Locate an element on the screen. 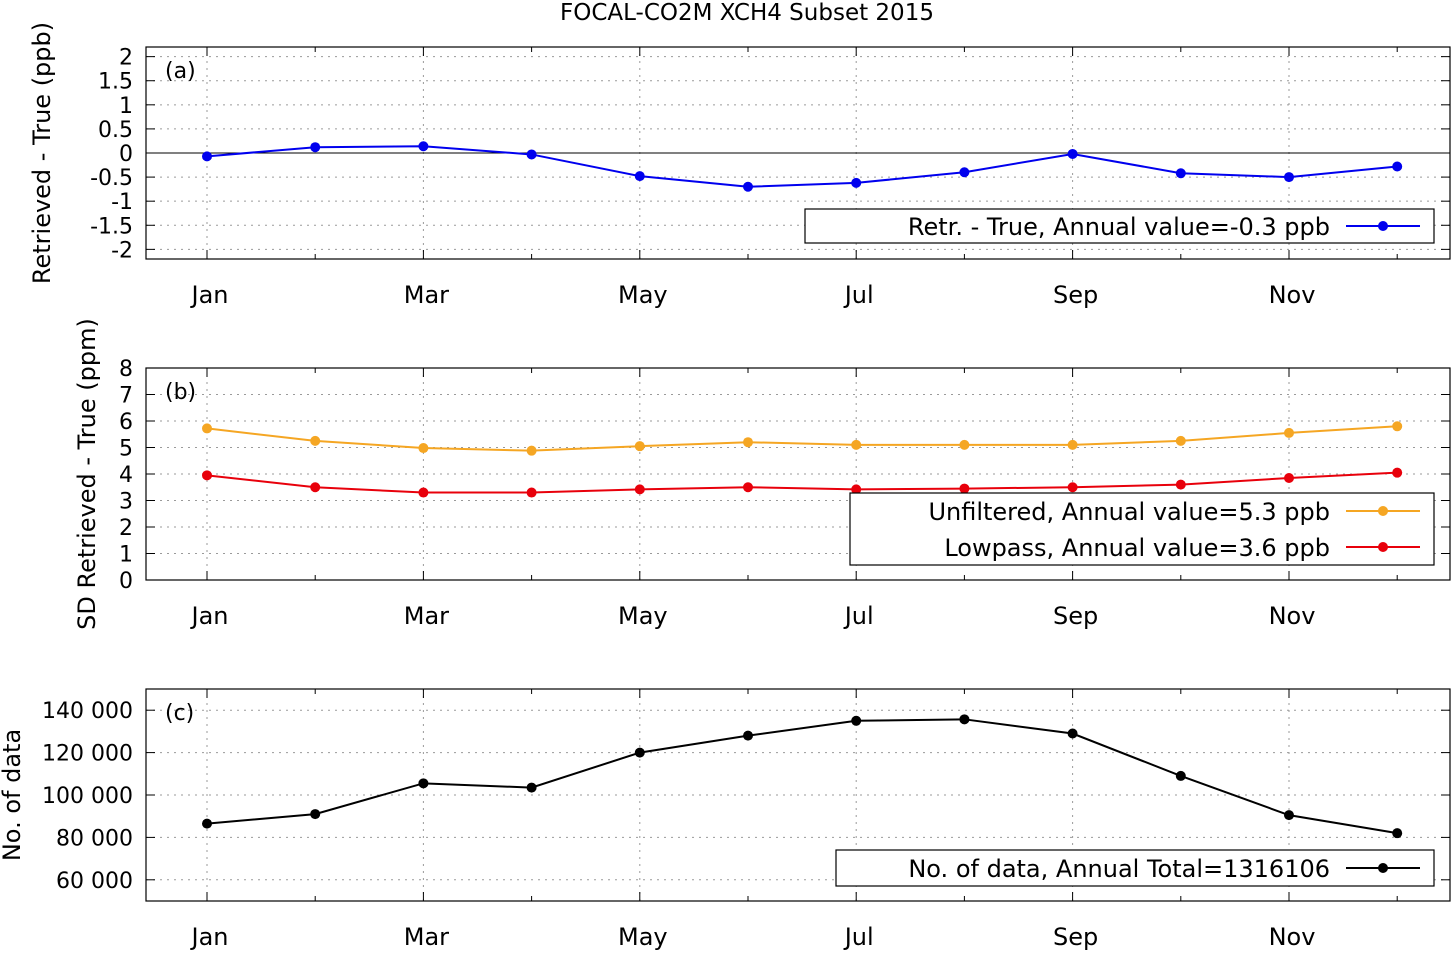 This screenshot has height=954, width=1451. y-tick-label: 140 000 is located at coordinates (87, 711).